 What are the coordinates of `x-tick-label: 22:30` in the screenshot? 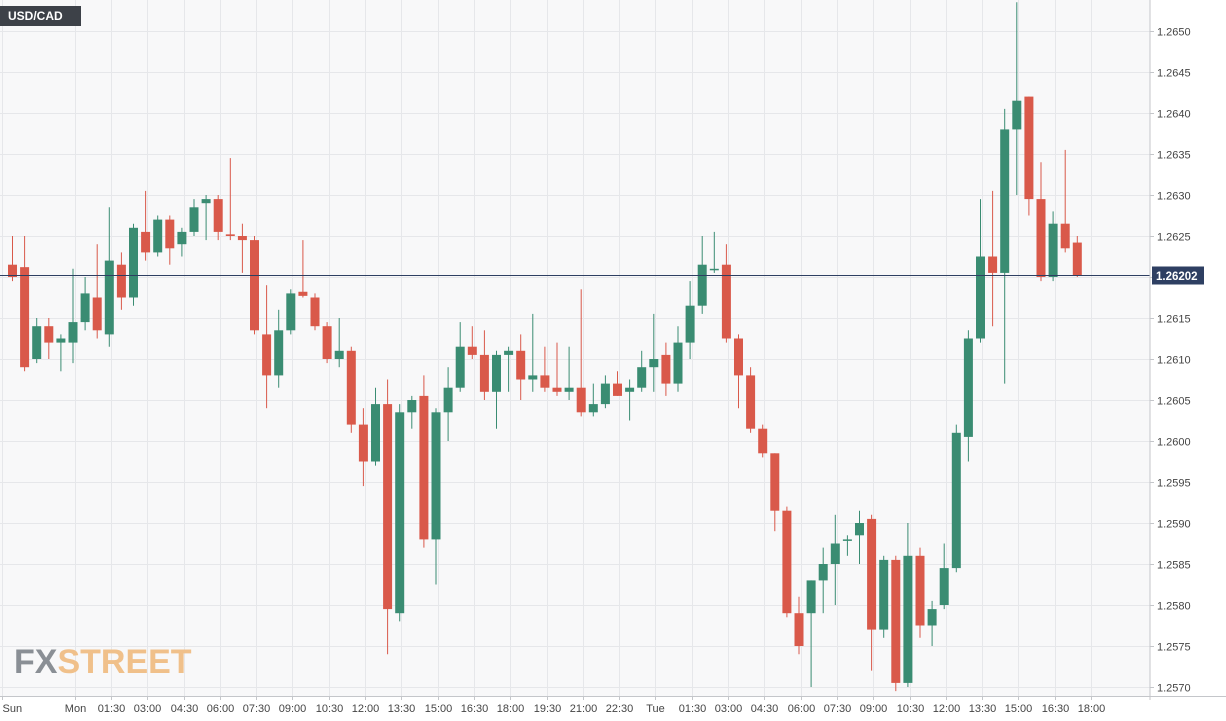 It's located at (620, 709).